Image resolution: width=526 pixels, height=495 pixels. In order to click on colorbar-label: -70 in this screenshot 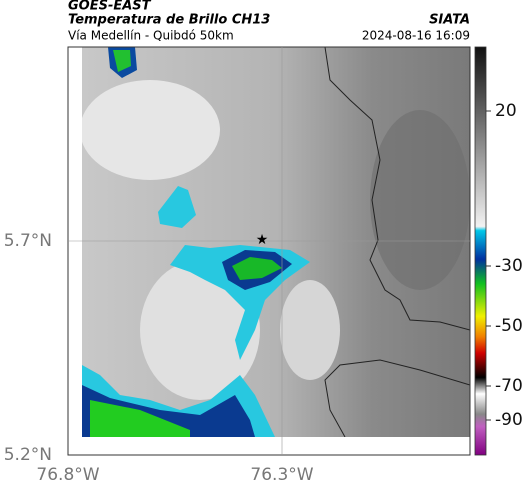, I will do `click(509, 386)`.